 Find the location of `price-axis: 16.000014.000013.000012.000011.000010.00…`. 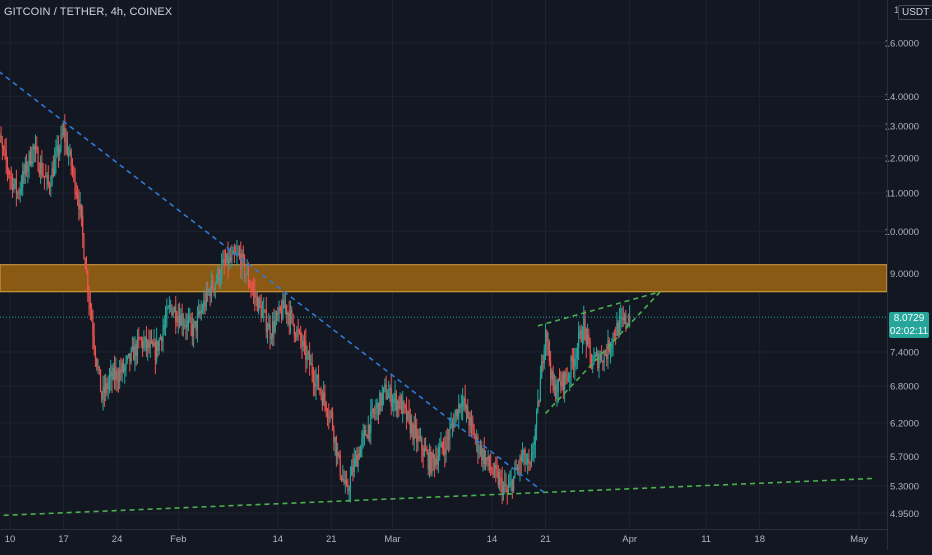

price-axis: 16.000014.000013.000012.000011.000010.00… is located at coordinates (902, 262).